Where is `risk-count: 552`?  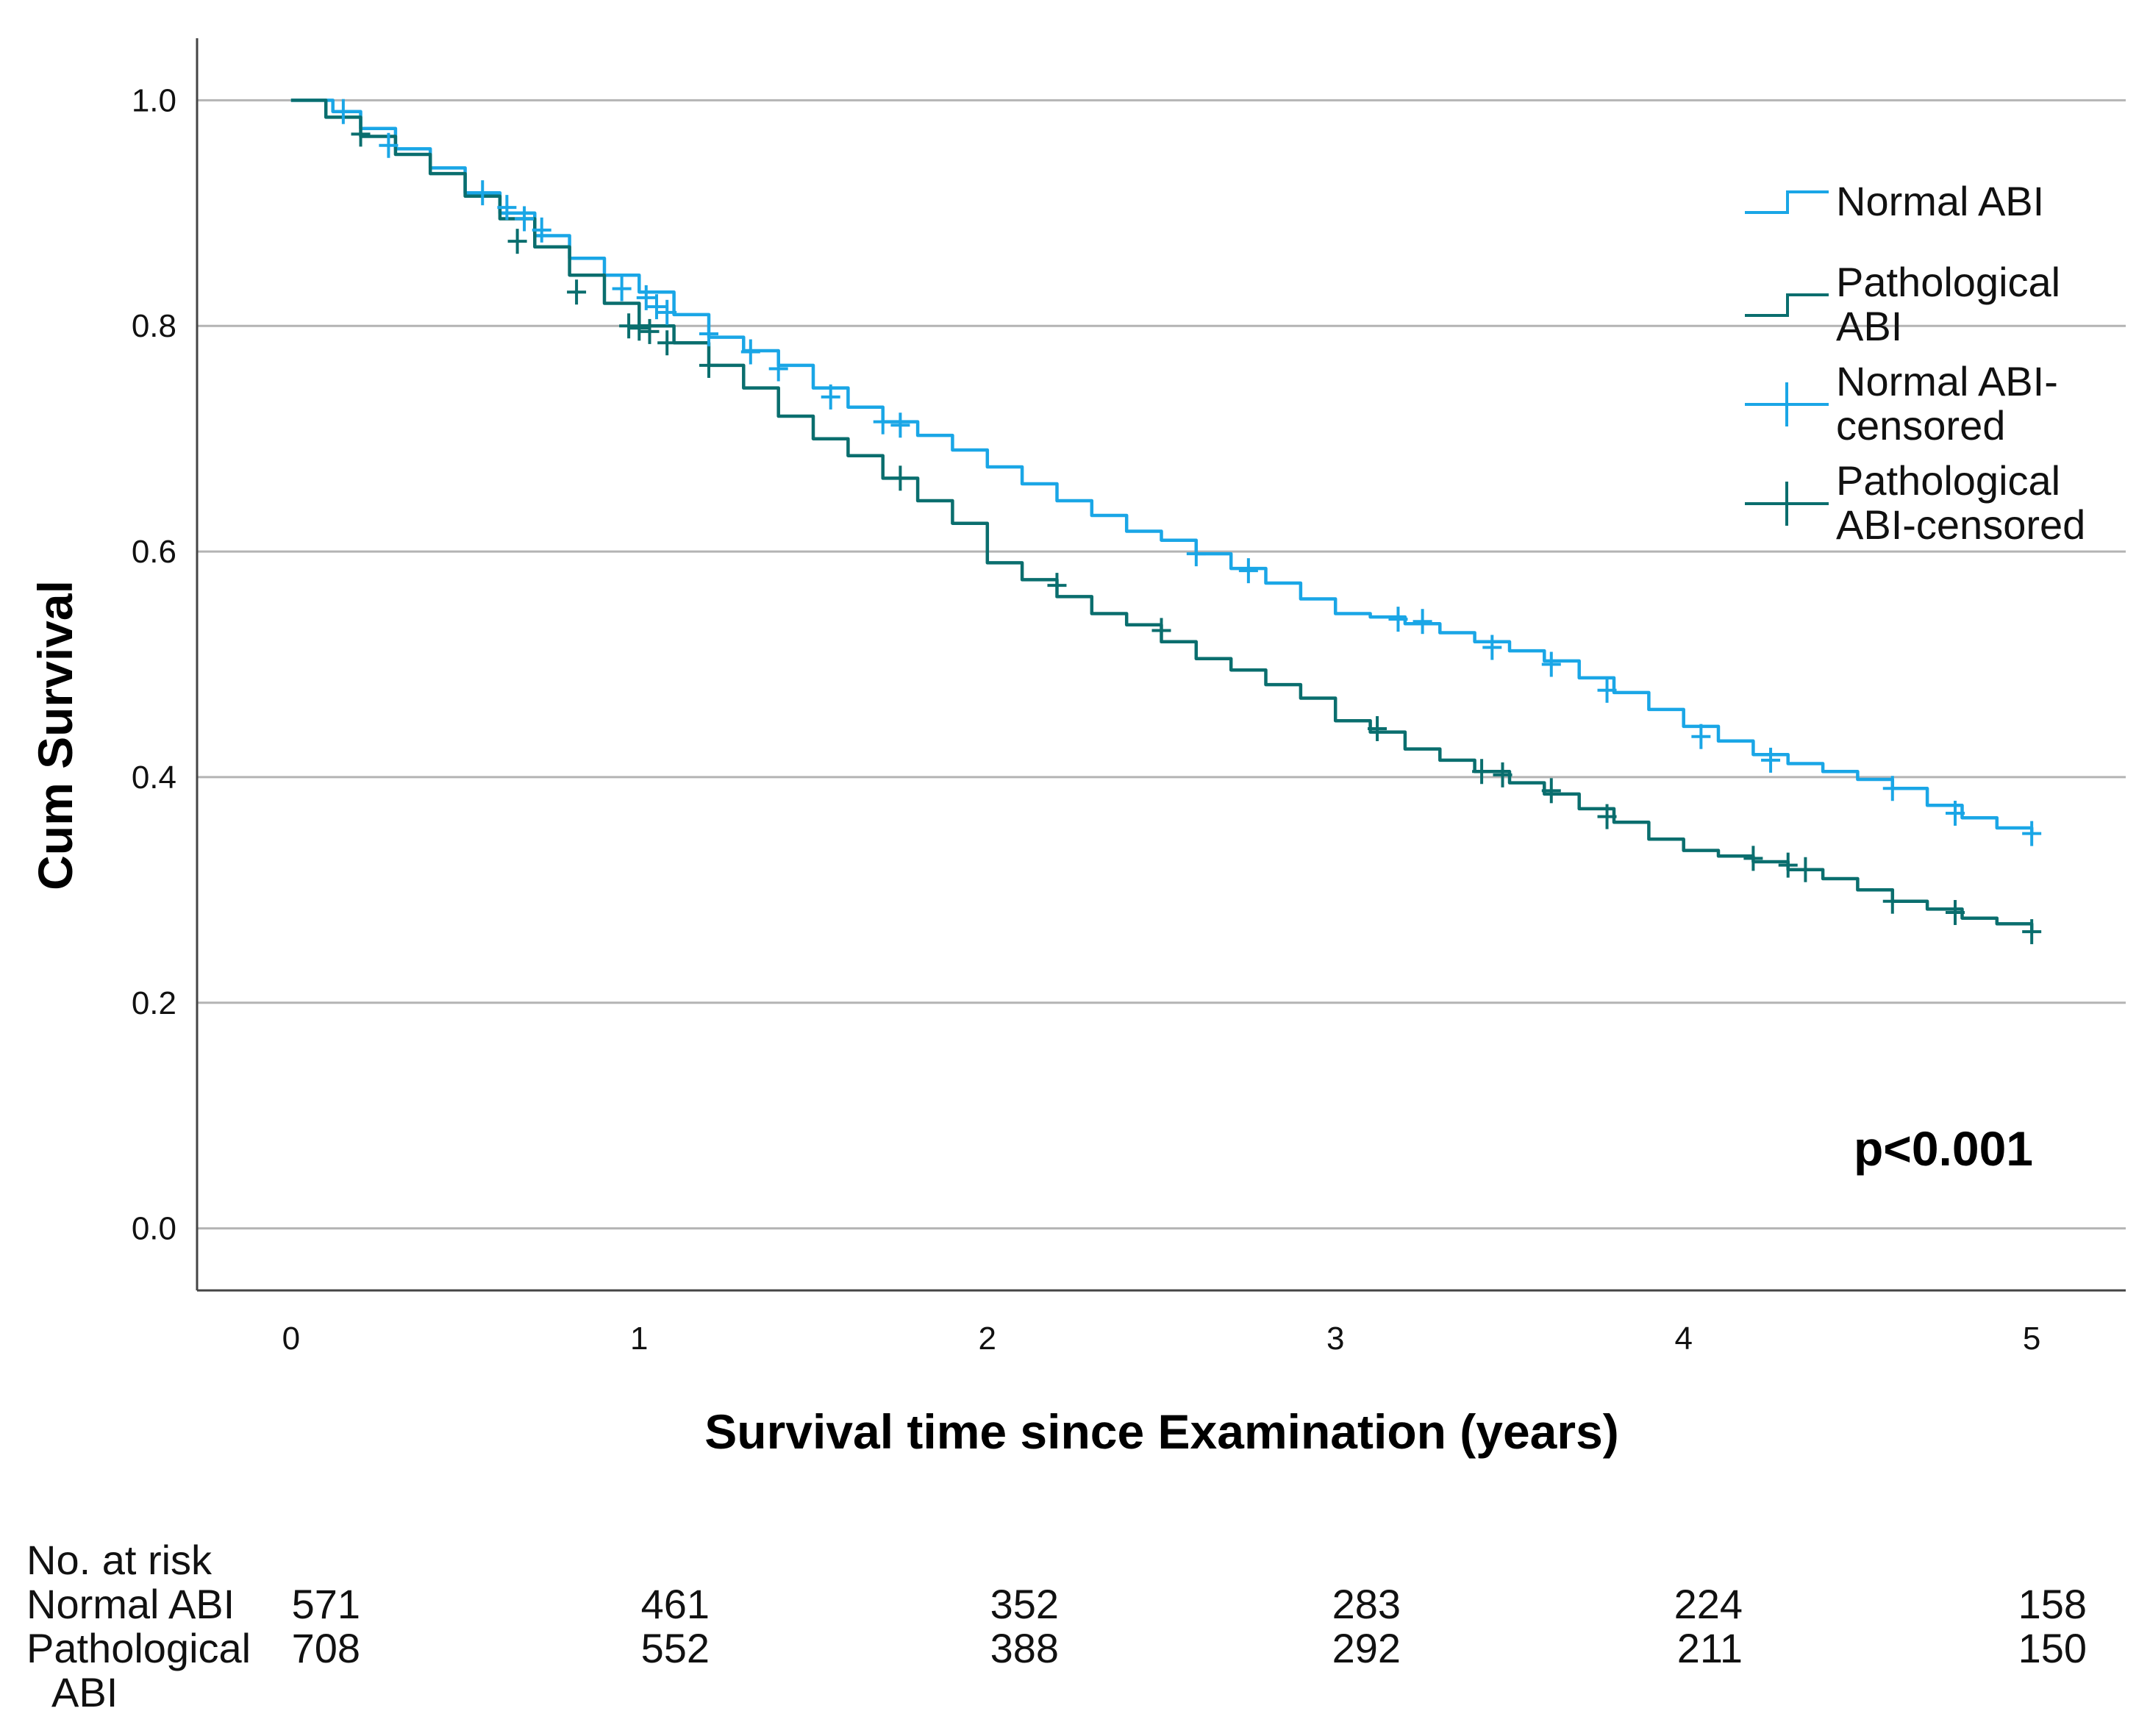
risk-count: 552 is located at coordinates (675, 1648).